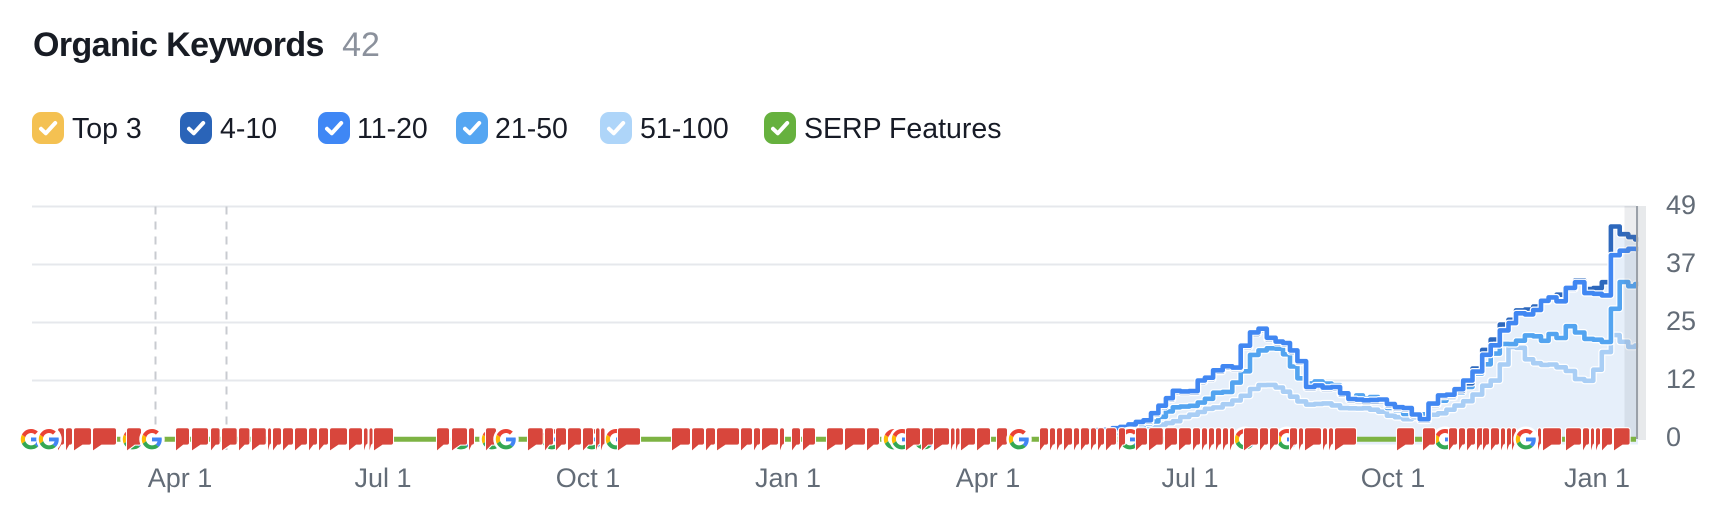  What do you see at coordinates (1681, 263) in the screenshot?
I see `svg-text: 37` at bounding box center [1681, 263].